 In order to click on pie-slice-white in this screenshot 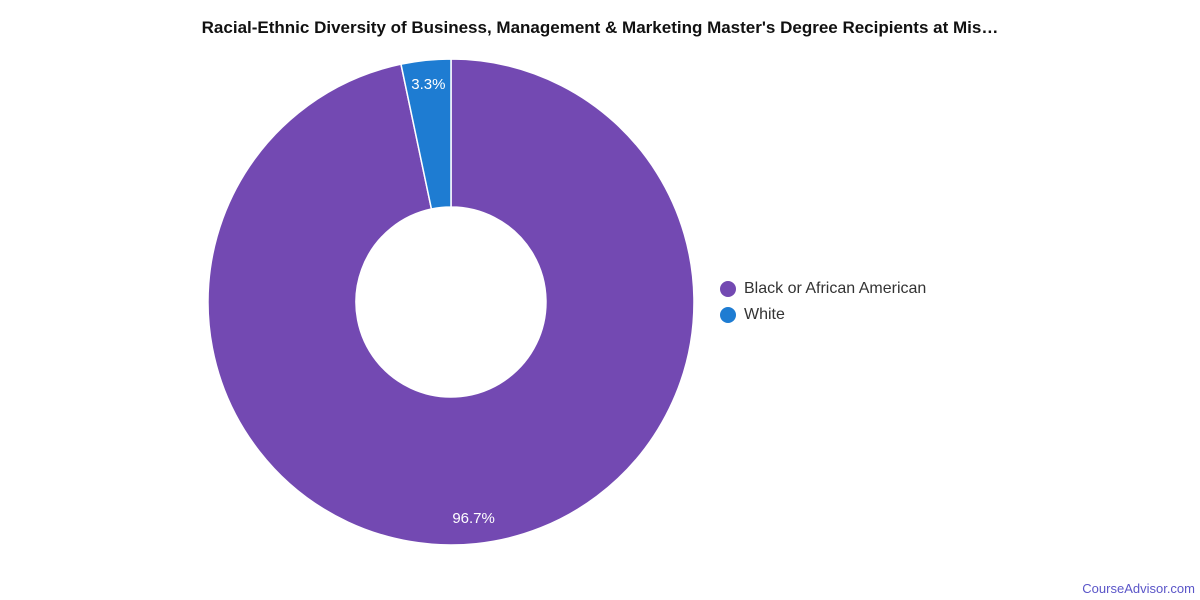, I will do `click(426, 134)`.